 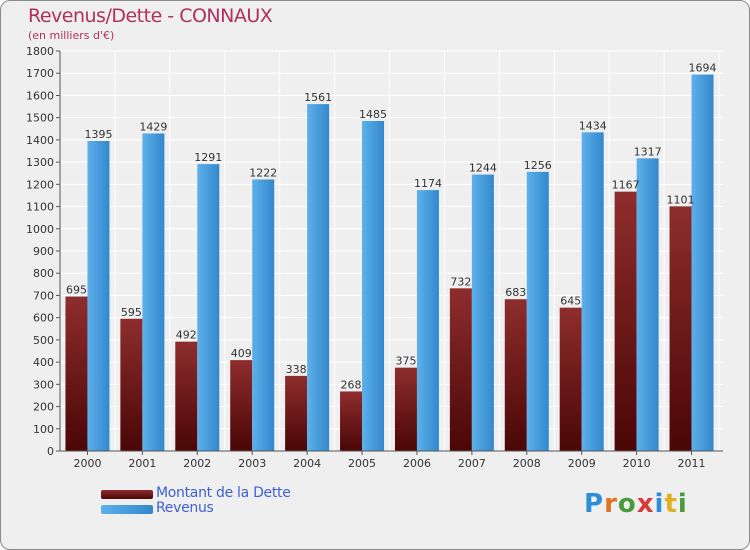 I want to click on y-tick-label: 400, so click(x=43, y=362).